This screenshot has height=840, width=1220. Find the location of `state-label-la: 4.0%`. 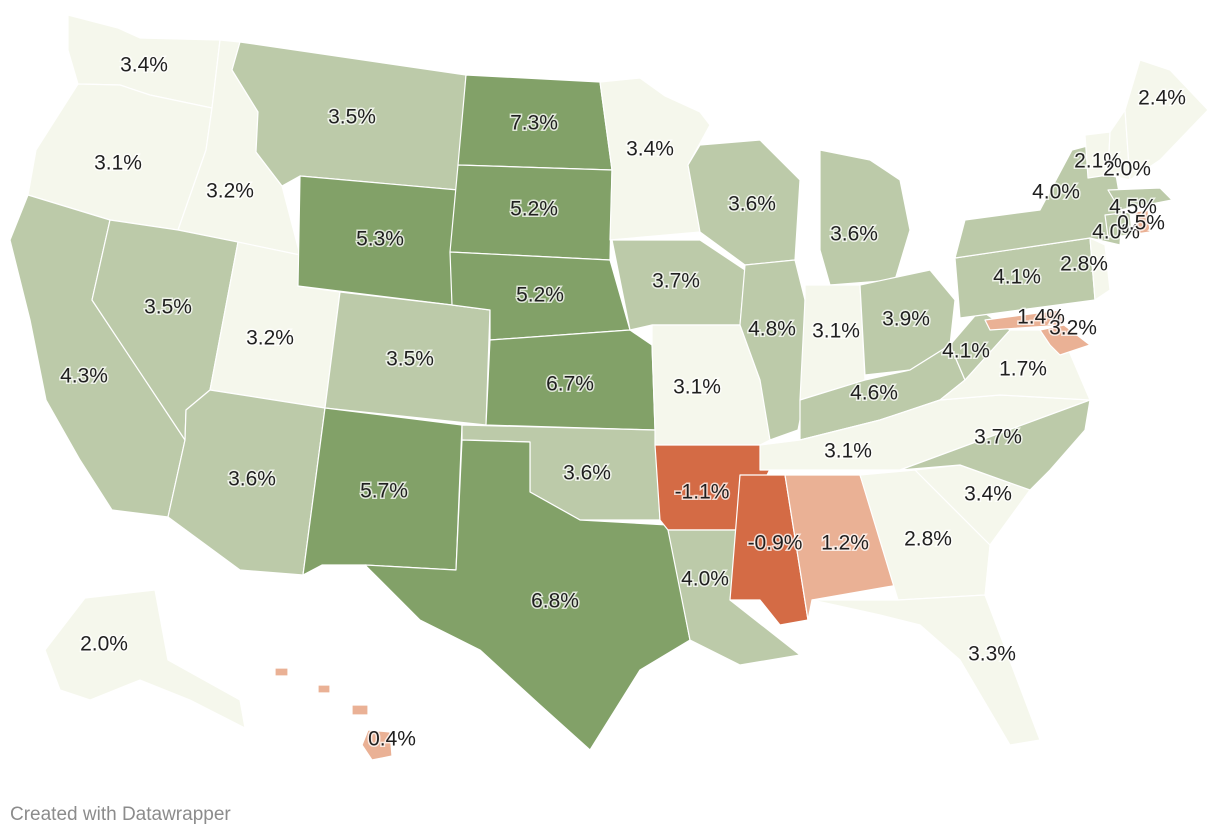

state-label-la: 4.0% is located at coordinates (705, 579).